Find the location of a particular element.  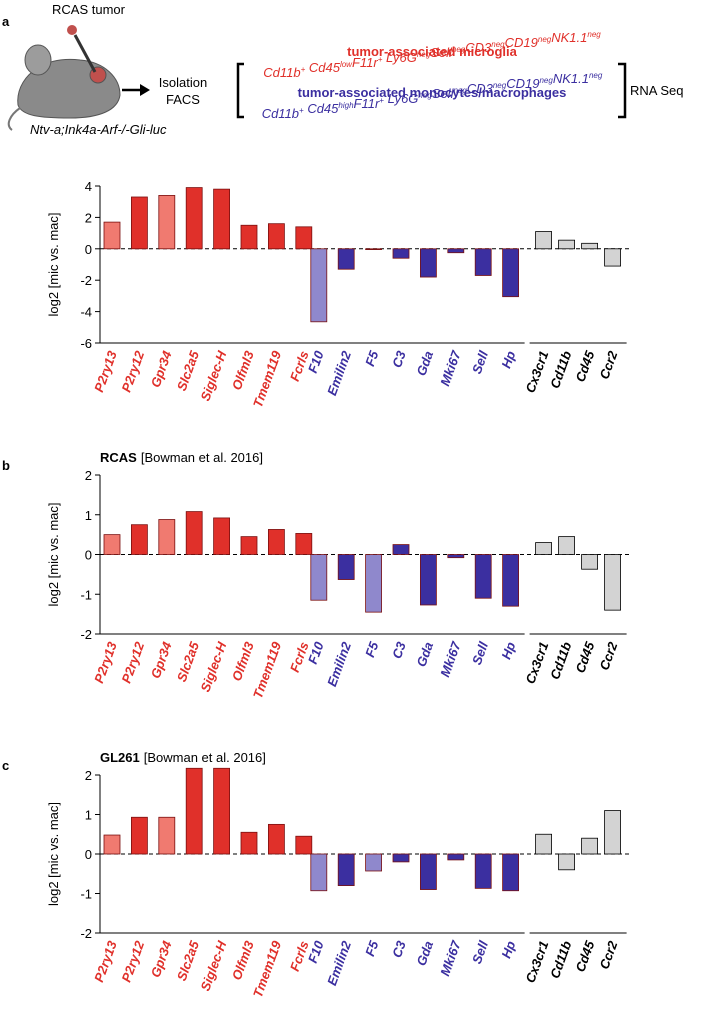

x-tick-label: Hp is located at coordinates (508, 650).